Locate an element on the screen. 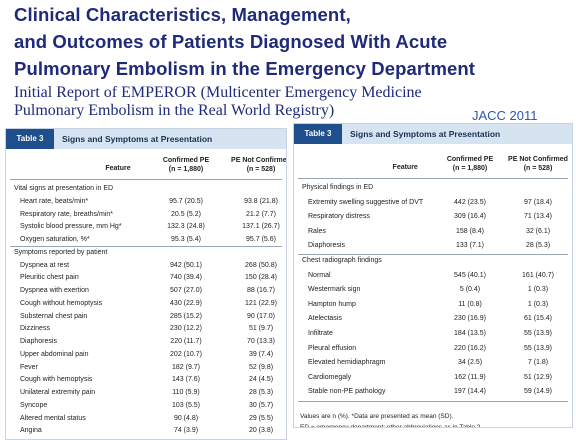  row-value: 202 (10.7) is located at coordinates (186, 354).